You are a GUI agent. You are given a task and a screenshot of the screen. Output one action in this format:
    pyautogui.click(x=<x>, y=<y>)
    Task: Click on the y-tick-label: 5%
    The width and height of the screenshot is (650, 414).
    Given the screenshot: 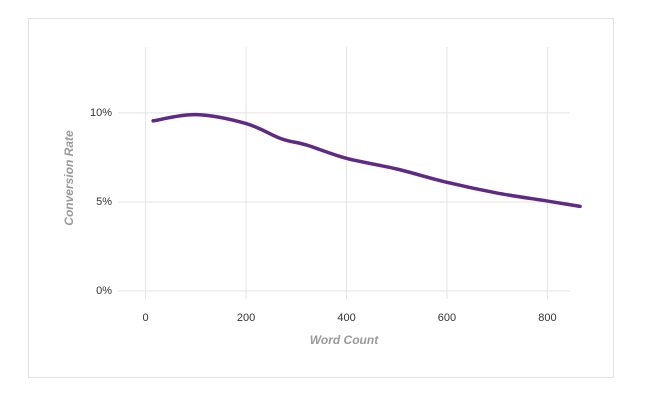 What is the action you would take?
    pyautogui.click(x=104, y=202)
    